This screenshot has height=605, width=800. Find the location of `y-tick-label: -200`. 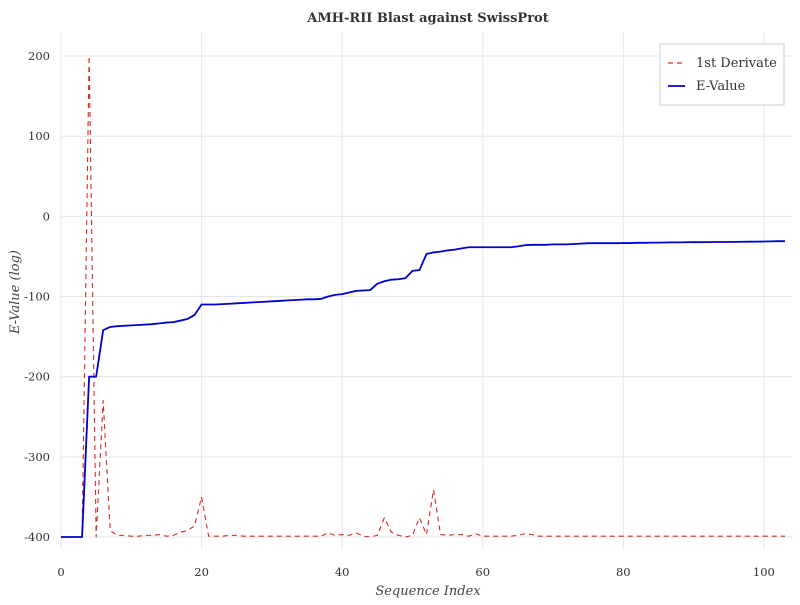

y-tick-label: -200 is located at coordinates (37, 377).